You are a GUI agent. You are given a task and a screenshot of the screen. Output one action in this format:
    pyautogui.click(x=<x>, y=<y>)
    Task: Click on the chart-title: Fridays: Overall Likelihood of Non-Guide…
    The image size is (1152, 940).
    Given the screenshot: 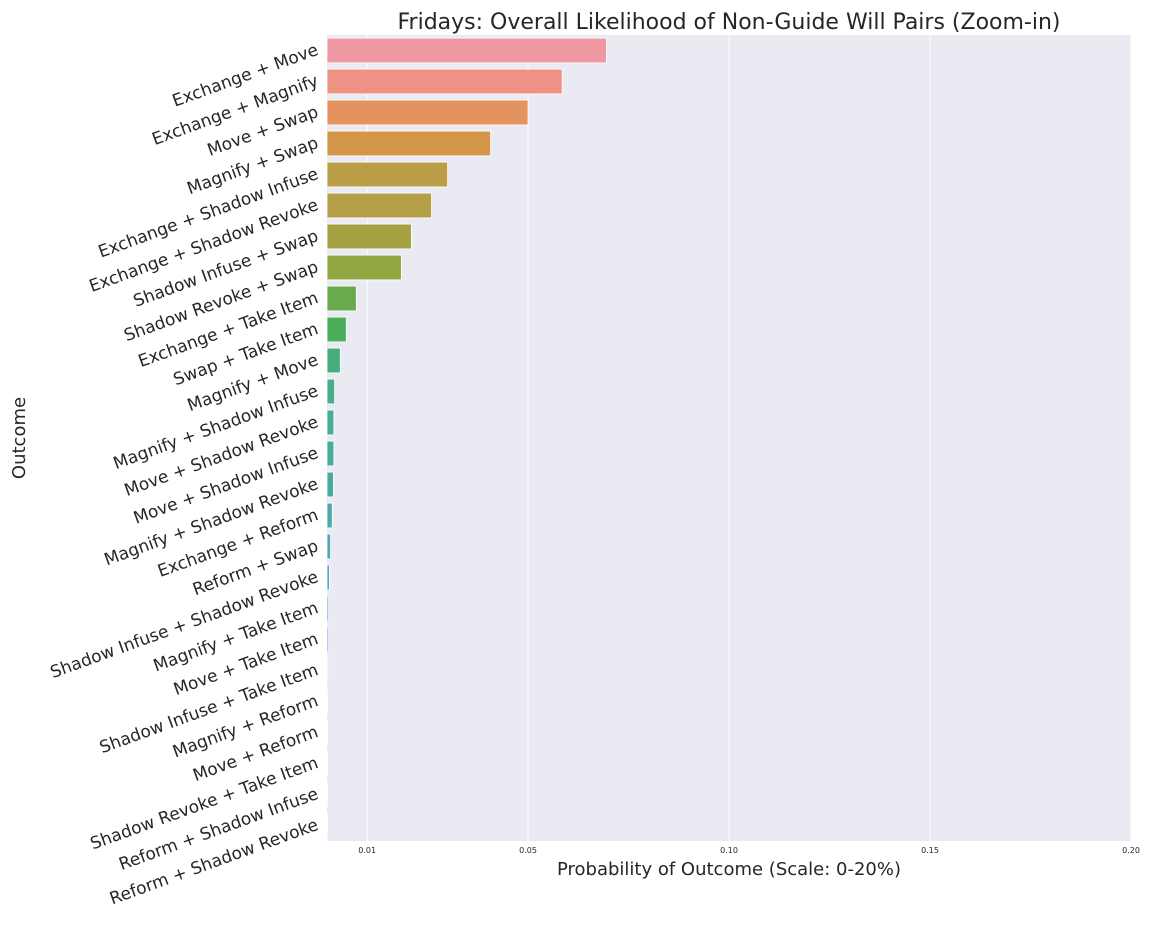 What is the action you would take?
    pyautogui.click(x=728, y=22)
    